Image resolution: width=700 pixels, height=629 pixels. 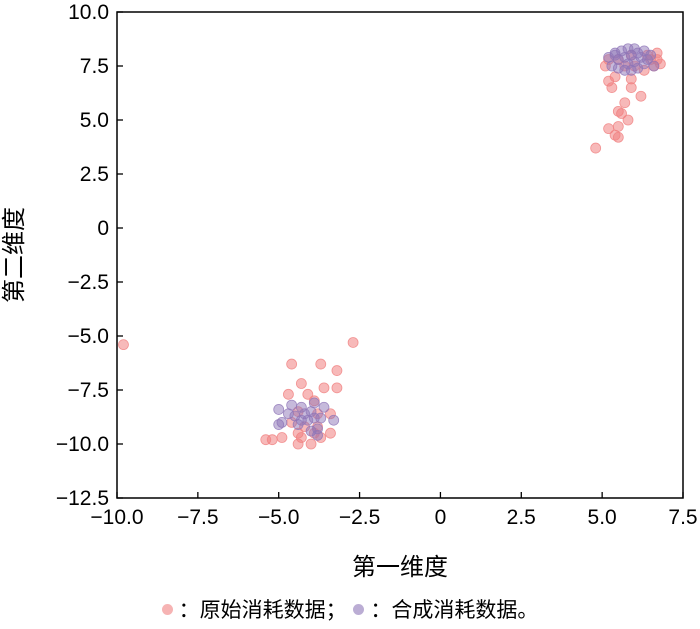 I want to click on legend-label-original: ：原始消耗数据；, so click(x=262, y=610).